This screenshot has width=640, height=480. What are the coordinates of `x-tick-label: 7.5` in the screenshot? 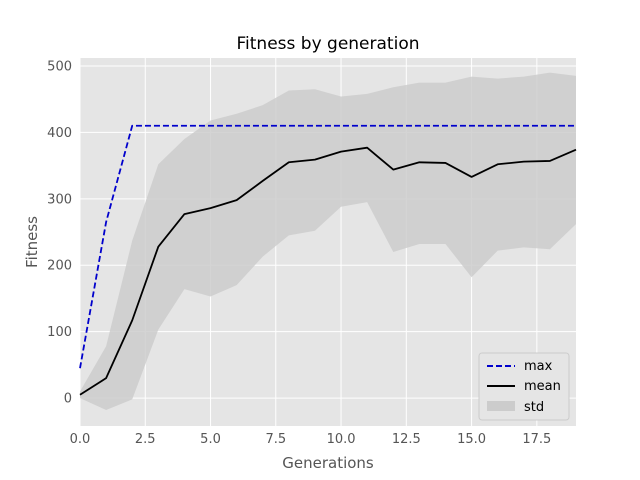 It's located at (275, 439).